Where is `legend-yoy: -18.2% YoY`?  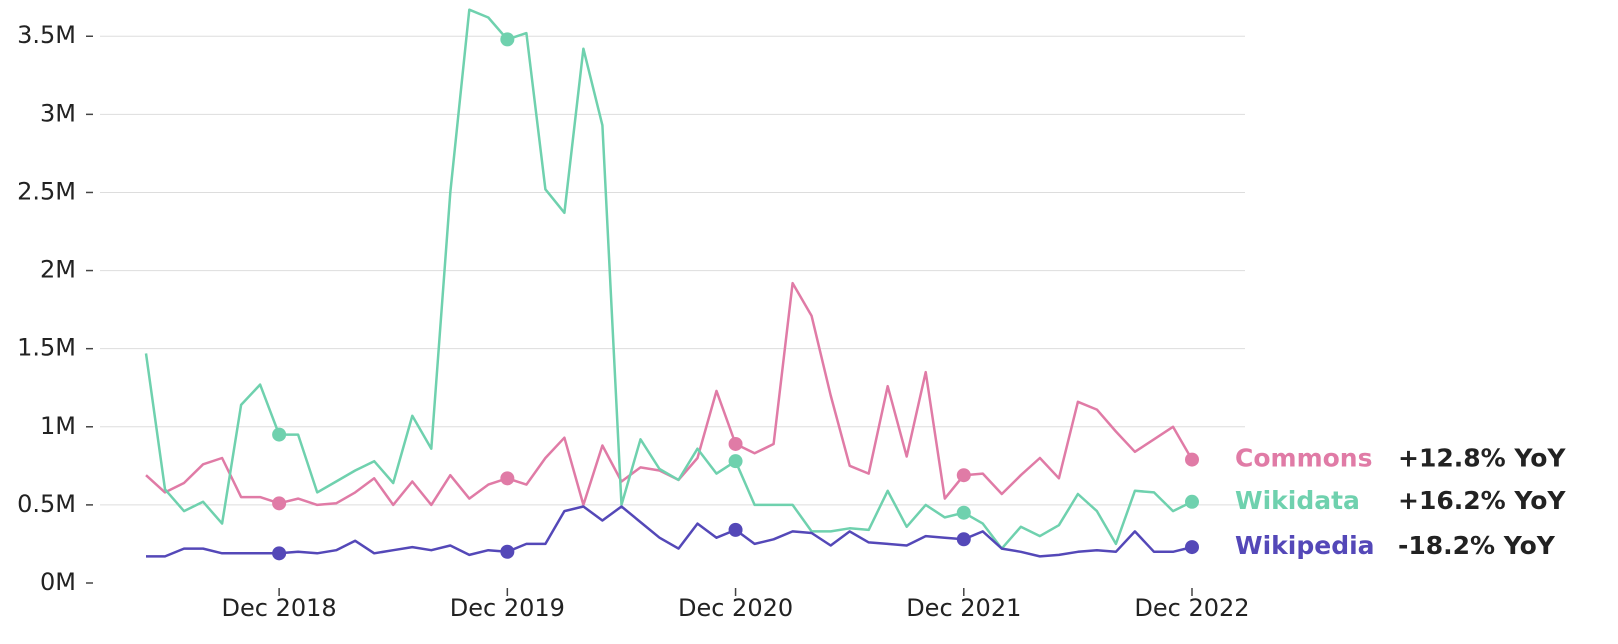
legend-yoy: -18.2% YoY is located at coordinates (1477, 545).